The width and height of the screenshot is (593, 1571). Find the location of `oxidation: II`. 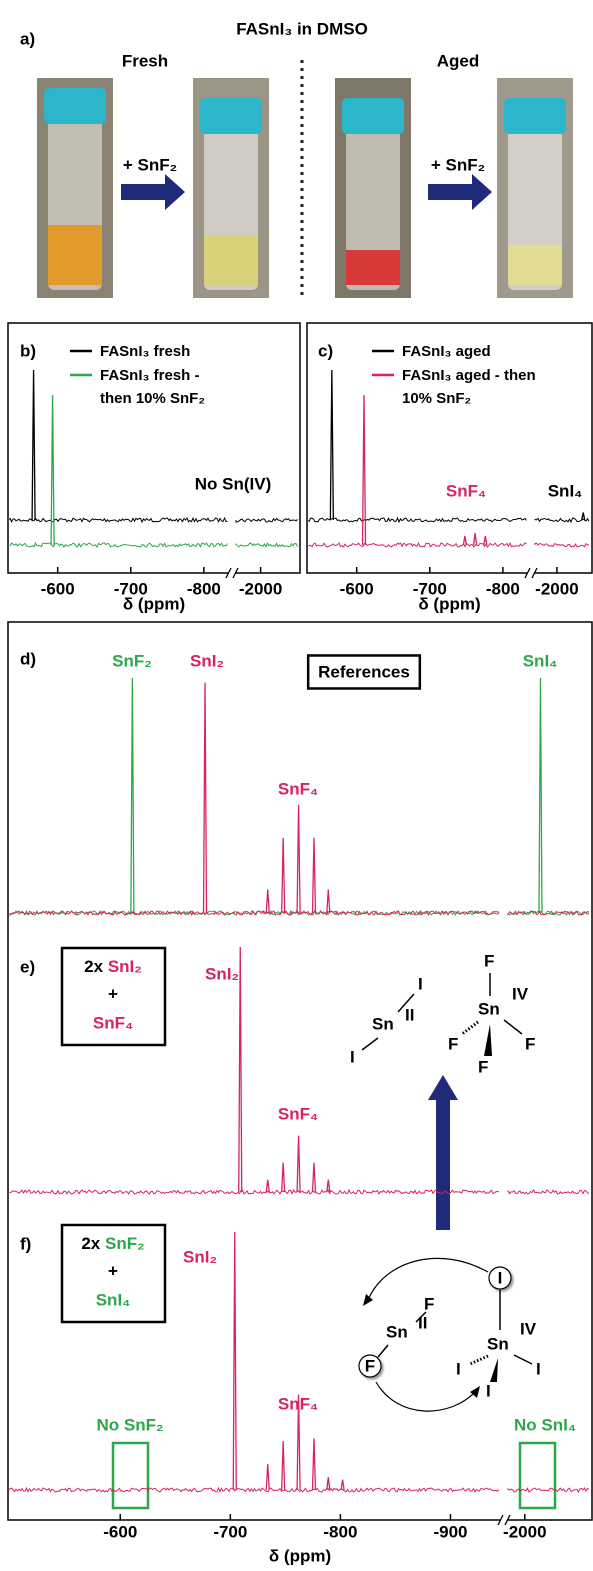

oxidation: II is located at coordinates (422, 1322).